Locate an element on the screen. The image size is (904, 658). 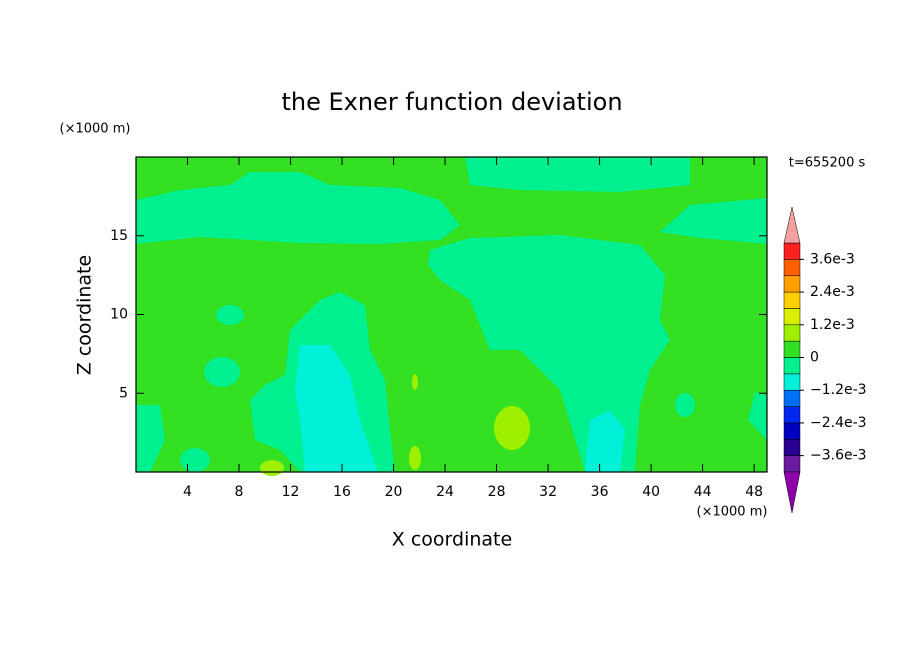
x-tick-label: 48 is located at coordinates (754, 492).